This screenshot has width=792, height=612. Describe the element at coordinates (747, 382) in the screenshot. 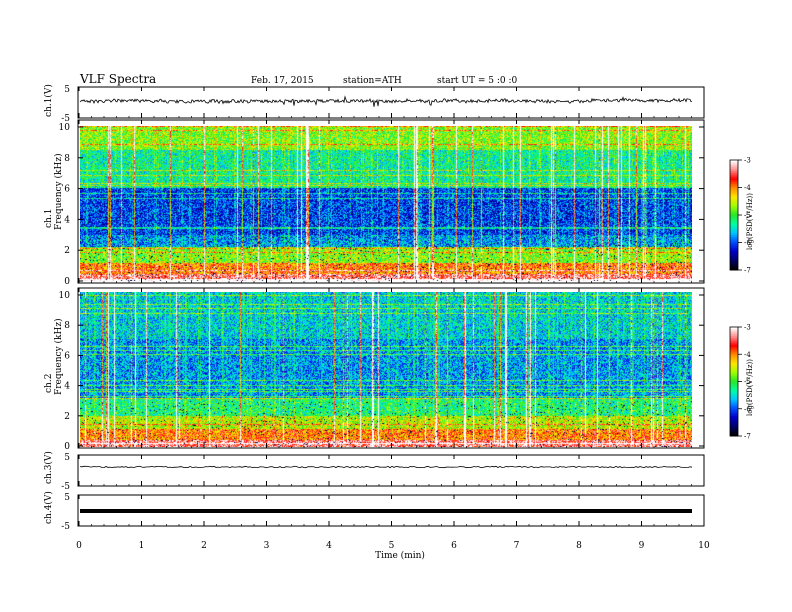

I see `colorbar-tick-label: -5` at that location.